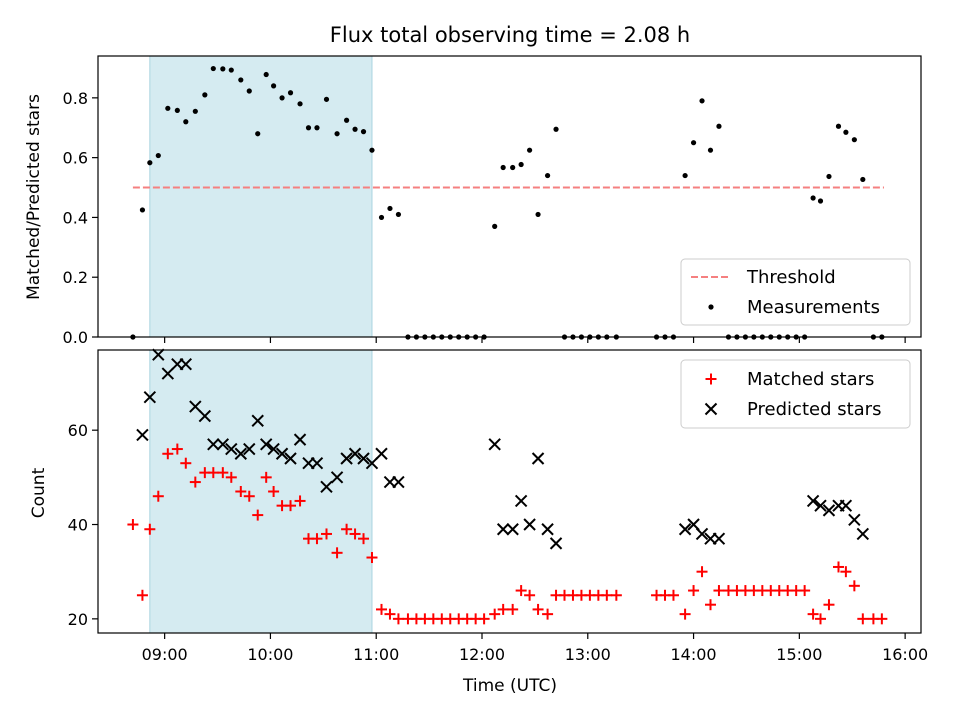 This screenshot has height=720, width=960. Describe the element at coordinates (261, 491) in the screenshot. I see `bottom-shaded-span` at that location.